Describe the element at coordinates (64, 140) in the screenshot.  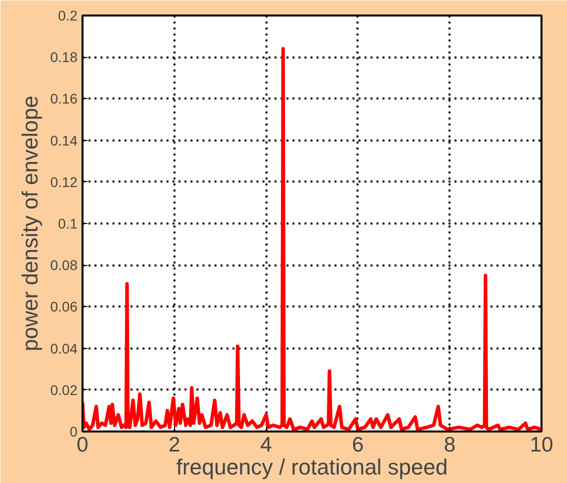
I see `y-tick-label: 0.14` at that location.